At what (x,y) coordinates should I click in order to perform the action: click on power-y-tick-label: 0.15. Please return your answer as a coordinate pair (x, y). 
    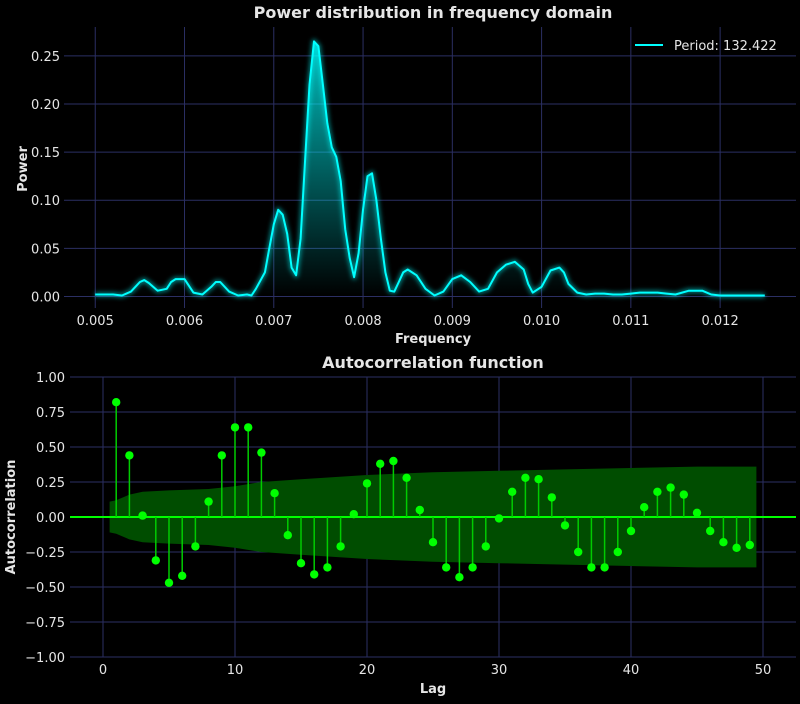
    Looking at the image, I should click on (45, 153).